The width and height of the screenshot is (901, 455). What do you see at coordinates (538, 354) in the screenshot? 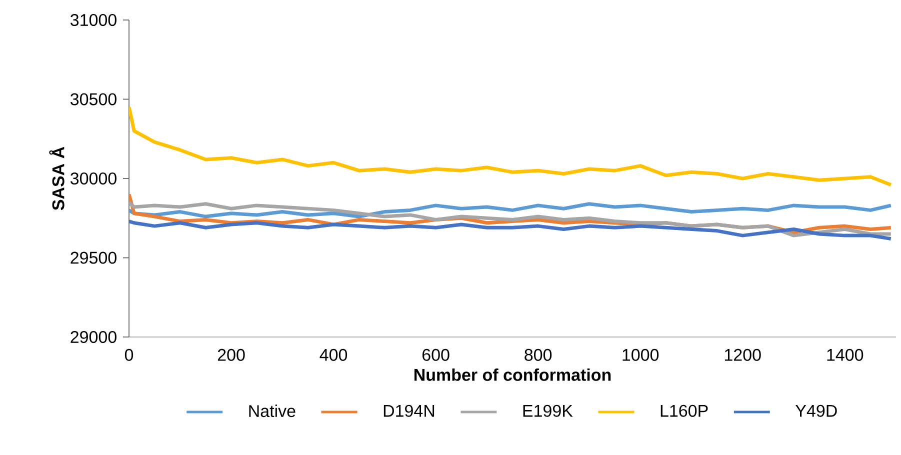
I see `x-tick-label: 800` at bounding box center [538, 354].